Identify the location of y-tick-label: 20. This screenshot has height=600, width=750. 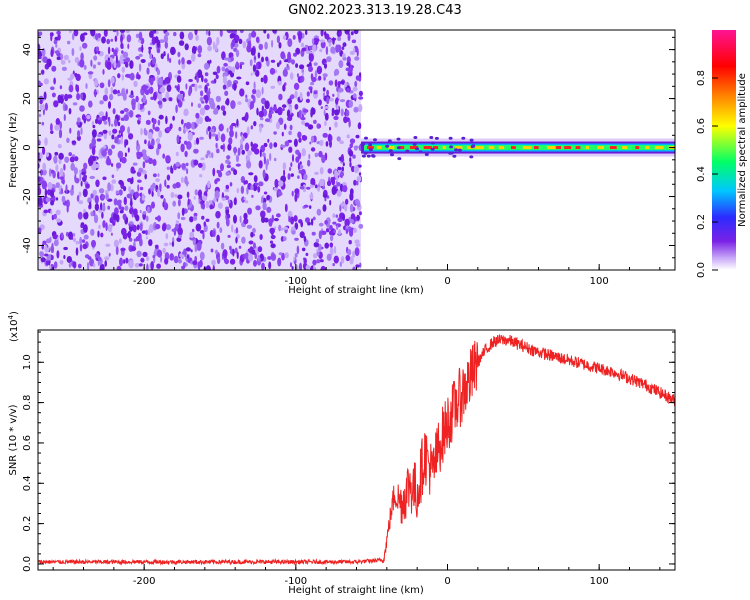
(27, 98).